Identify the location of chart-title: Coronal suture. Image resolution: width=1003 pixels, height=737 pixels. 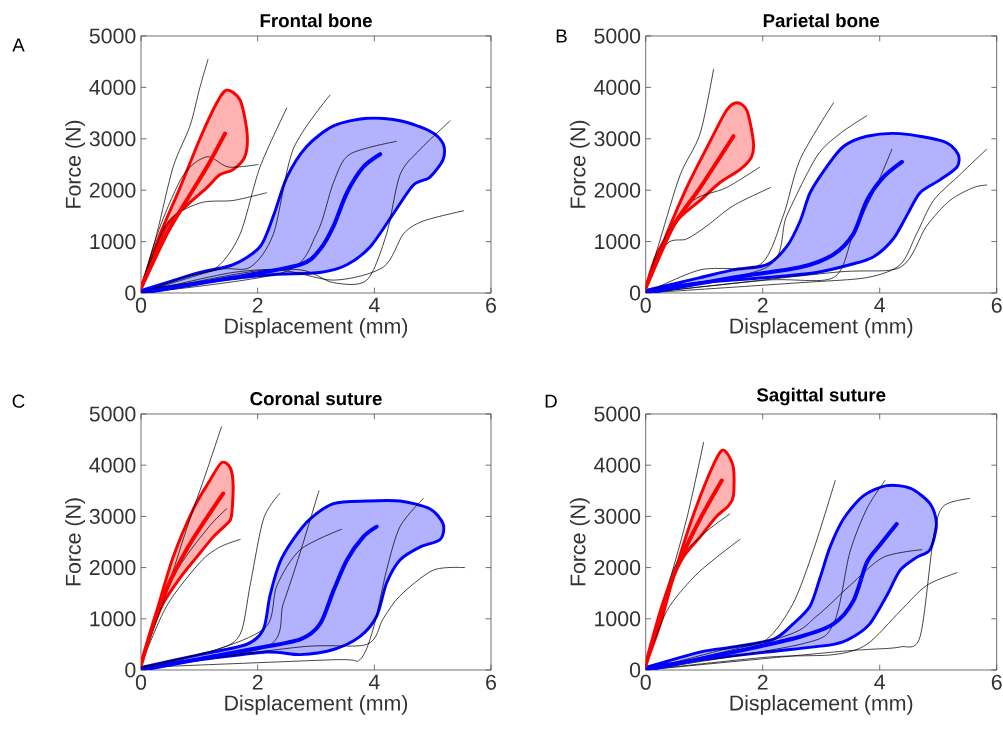
(316, 398).